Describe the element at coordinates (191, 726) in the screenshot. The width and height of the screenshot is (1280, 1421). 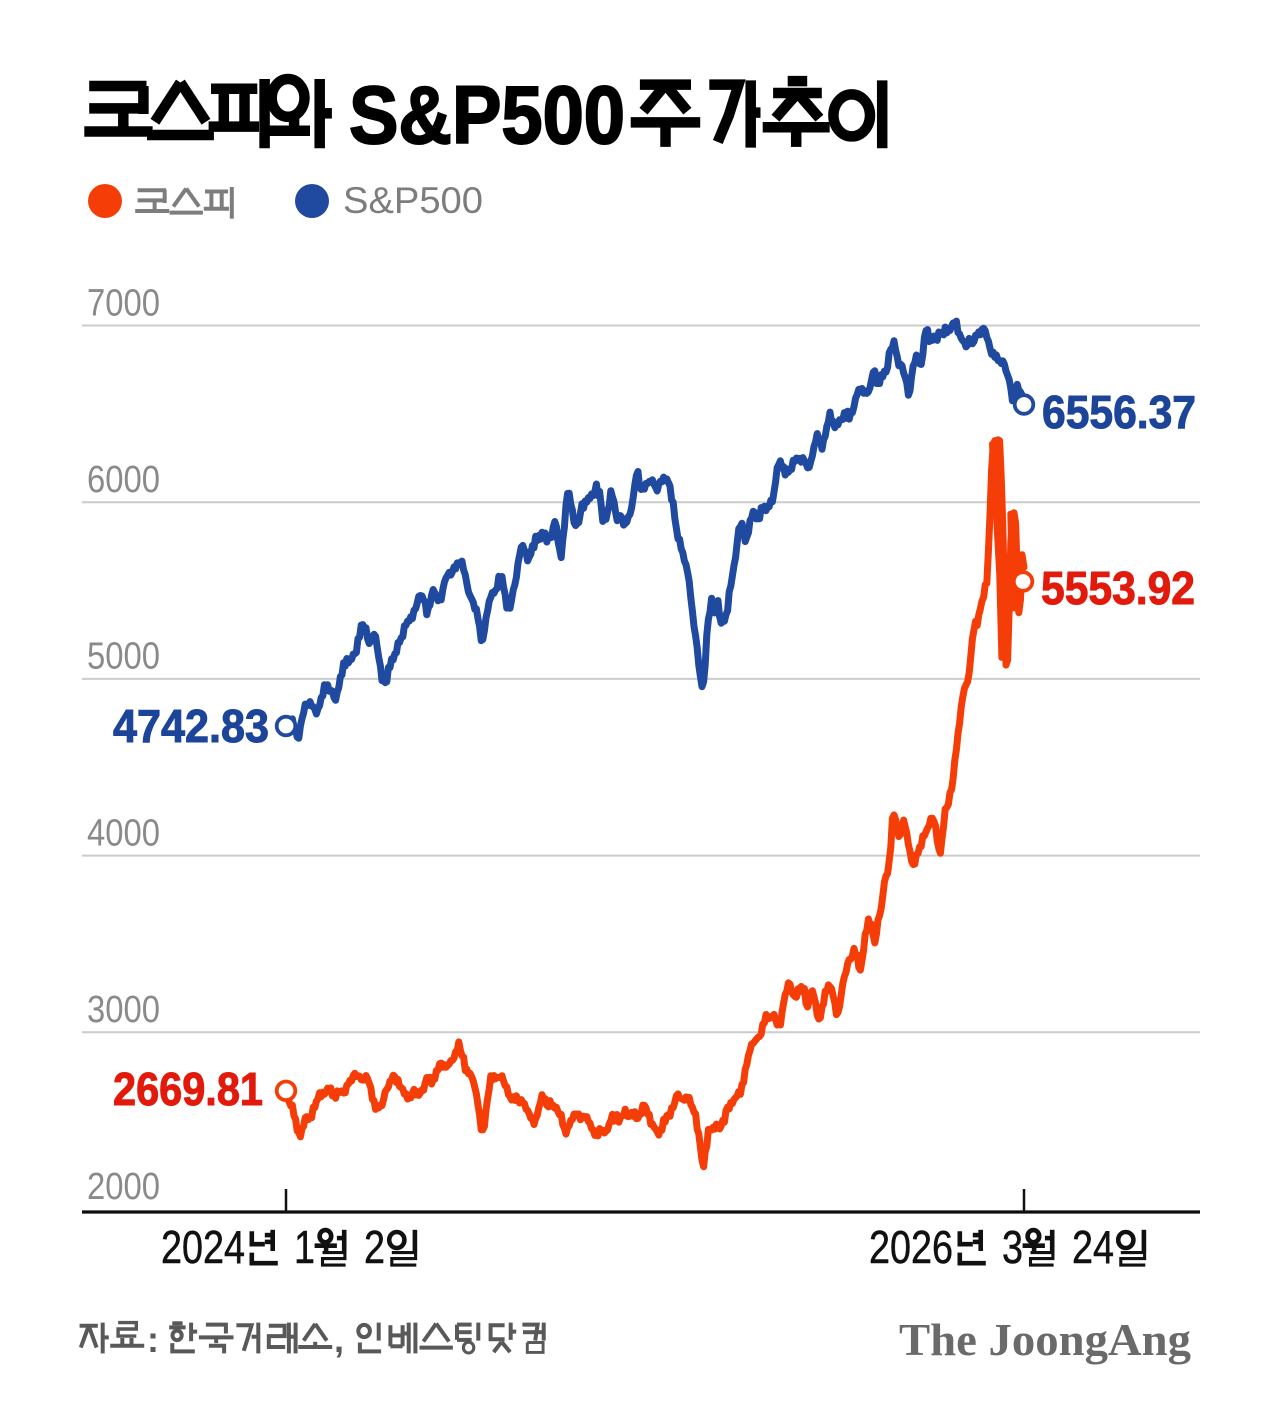
I see `svg-text: 4742.83` at that location.